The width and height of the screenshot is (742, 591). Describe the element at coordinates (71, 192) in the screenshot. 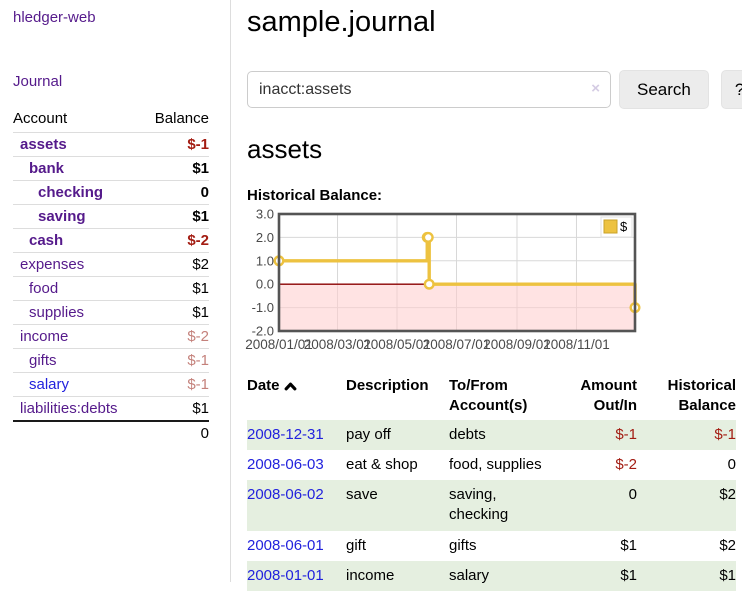

I see `account-link-checking: checking` at that location.